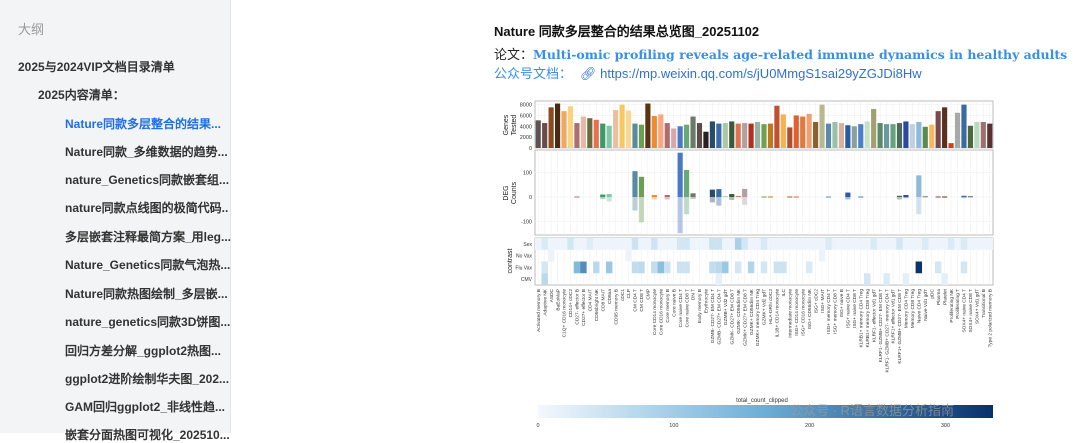 Image resolution: width=1080 pixels, height=443 pixels. I want to click on row-label: CMV, so click(527, 280).